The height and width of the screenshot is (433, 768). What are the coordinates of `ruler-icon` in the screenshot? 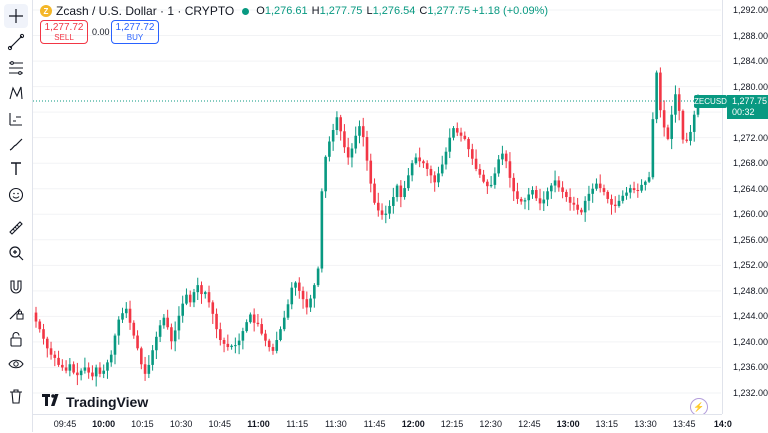 It's located at (16, 228).